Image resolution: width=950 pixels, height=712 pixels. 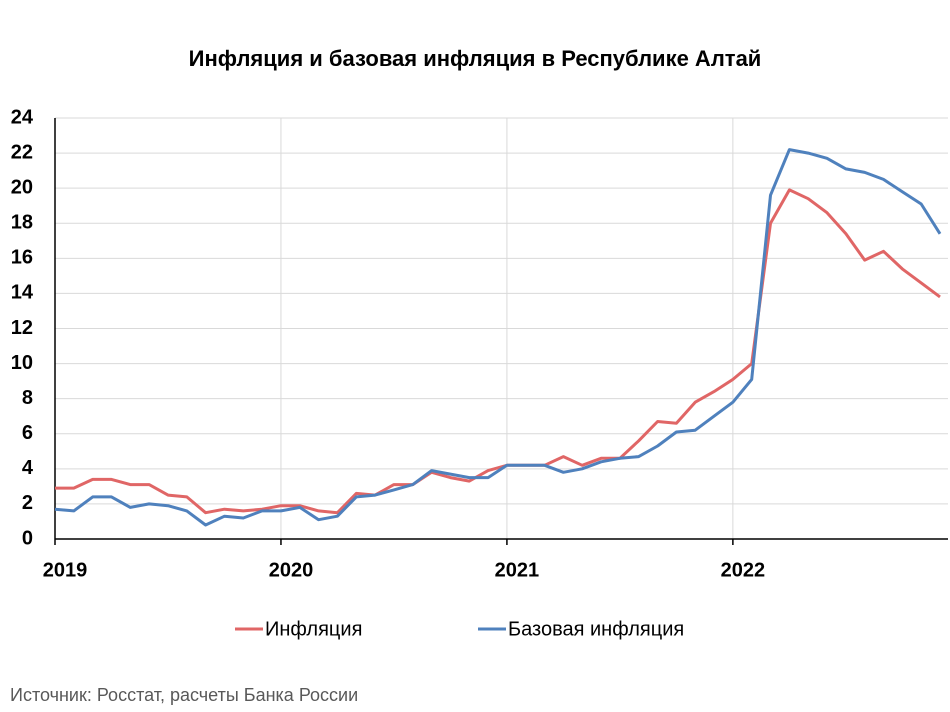 I want to click on legend-label: Инфляция, so click(x=313, y=629).